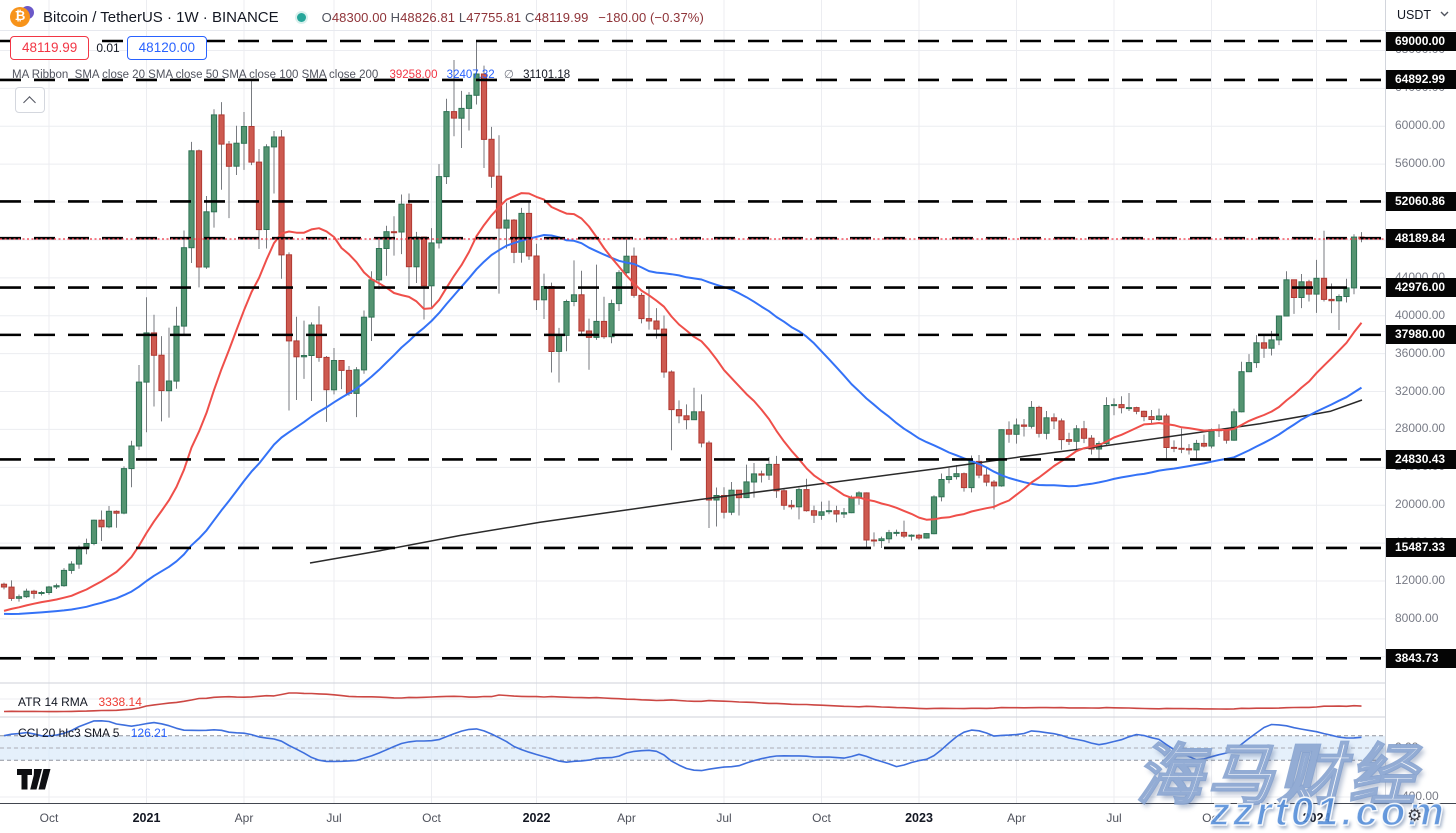  I want to click on low-value: 47755.81, so click(494, 17).